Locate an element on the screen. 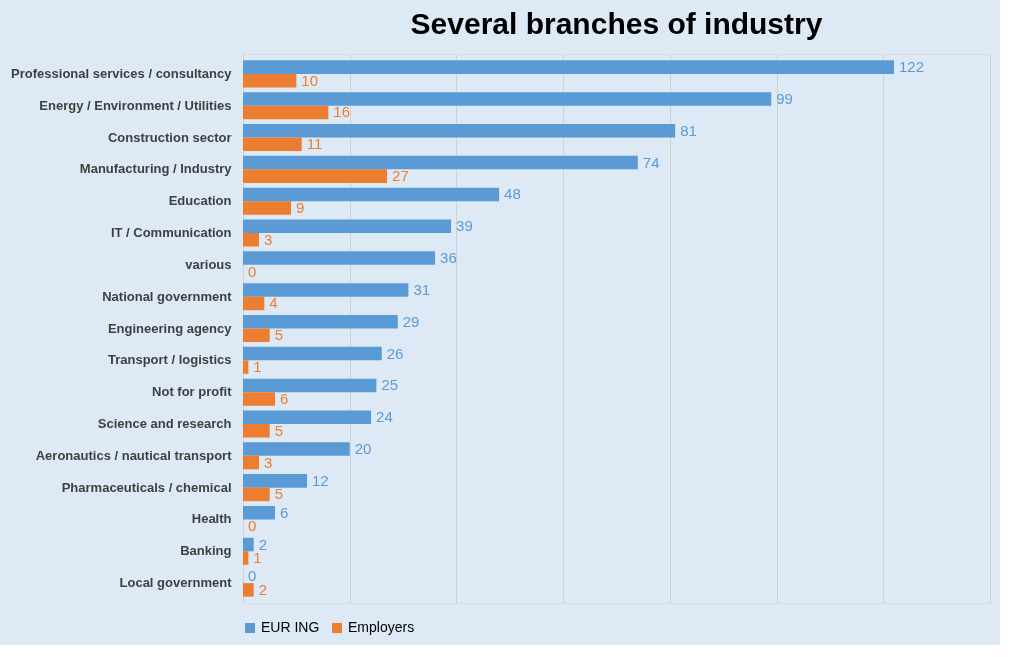 The height and width of the screenshot is (657, 1010). y-tick-label: Pharmaceuticals / chemical is located at coordinates (146, 487).